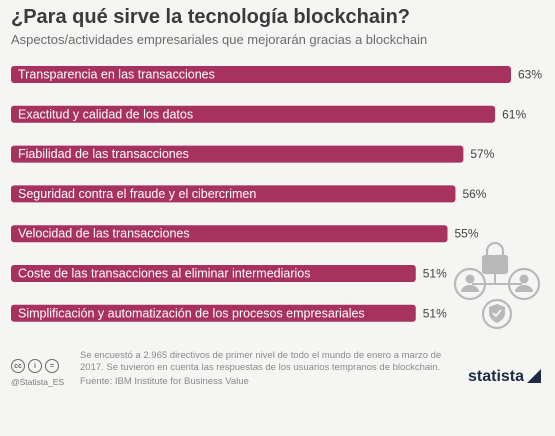 The height and width of the screenshot is (436, 555). Describe the element at coordinates (495, 258) in the screenshot. I see `lock-icon` at that location.